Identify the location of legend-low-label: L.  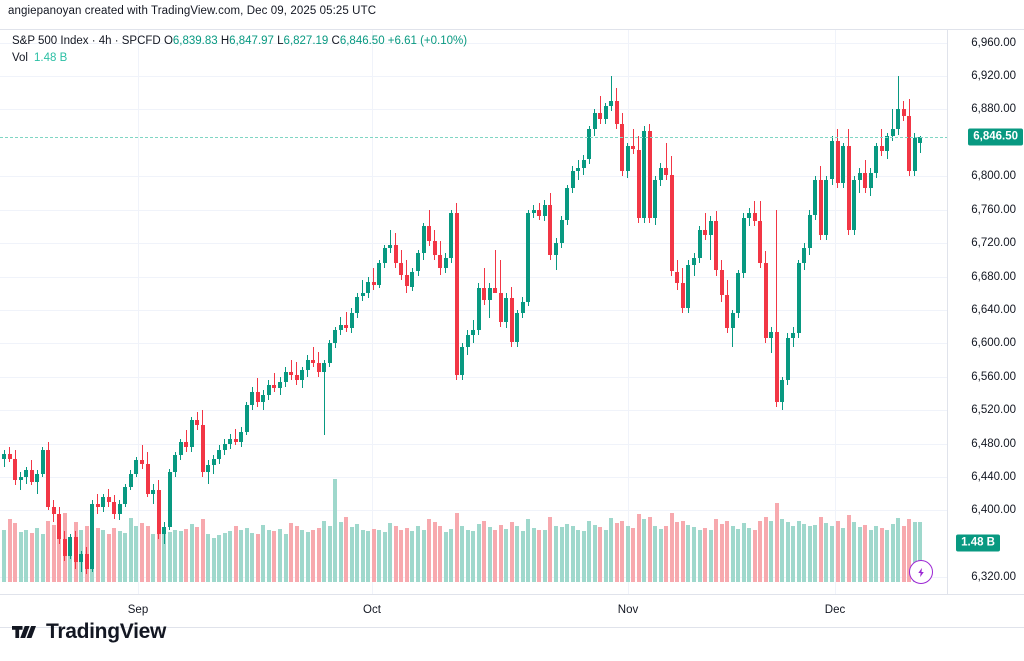
(280, 41).